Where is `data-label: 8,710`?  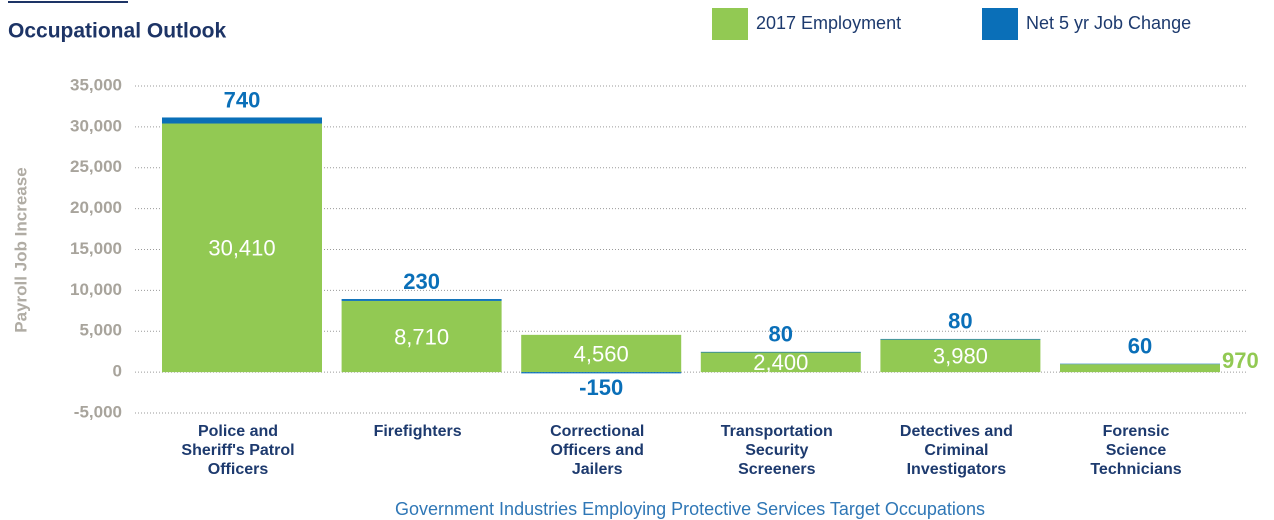 data-label: 8,710 is located at coordinates (421, 336).